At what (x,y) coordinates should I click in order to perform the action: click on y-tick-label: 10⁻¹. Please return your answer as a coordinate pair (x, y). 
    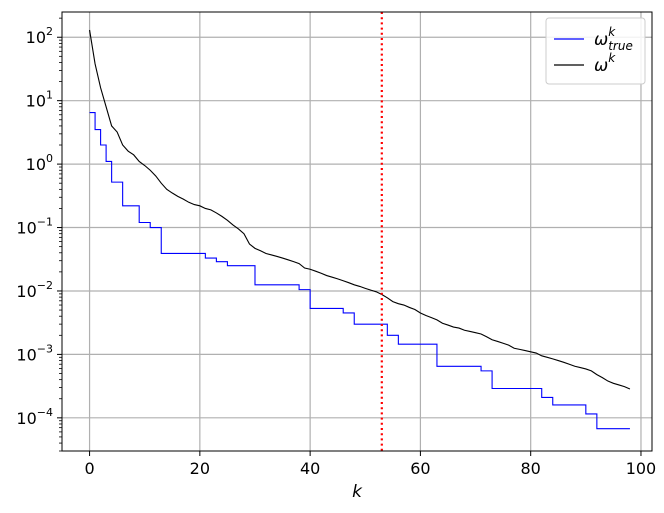
    Looking at the image, I should click on (34, 227).